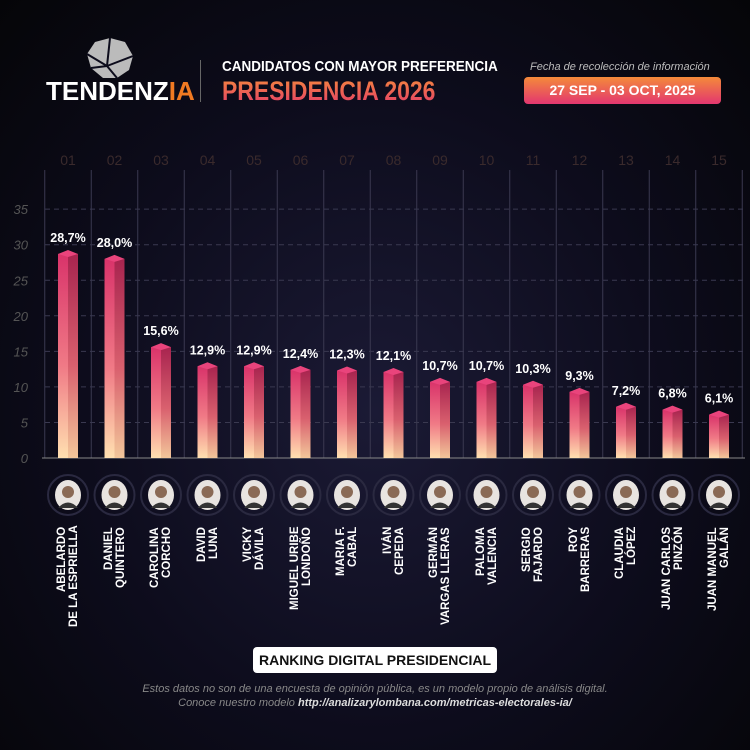  I want to click on rank-label: 05, so click(254, 160).